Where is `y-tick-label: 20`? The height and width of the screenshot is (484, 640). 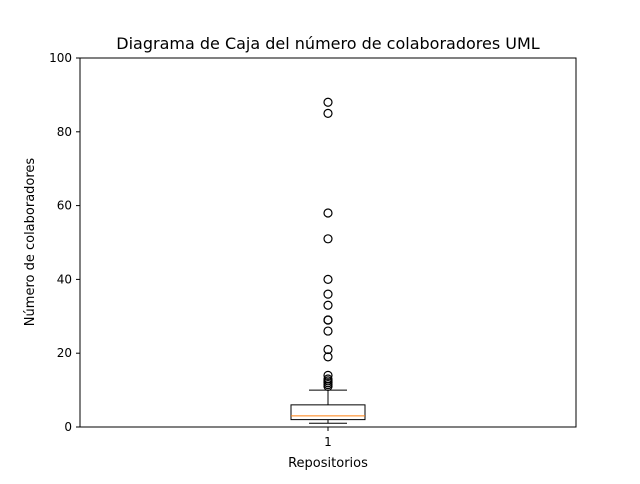
y-tick-label: 20 is located at coordinates (64, 353).